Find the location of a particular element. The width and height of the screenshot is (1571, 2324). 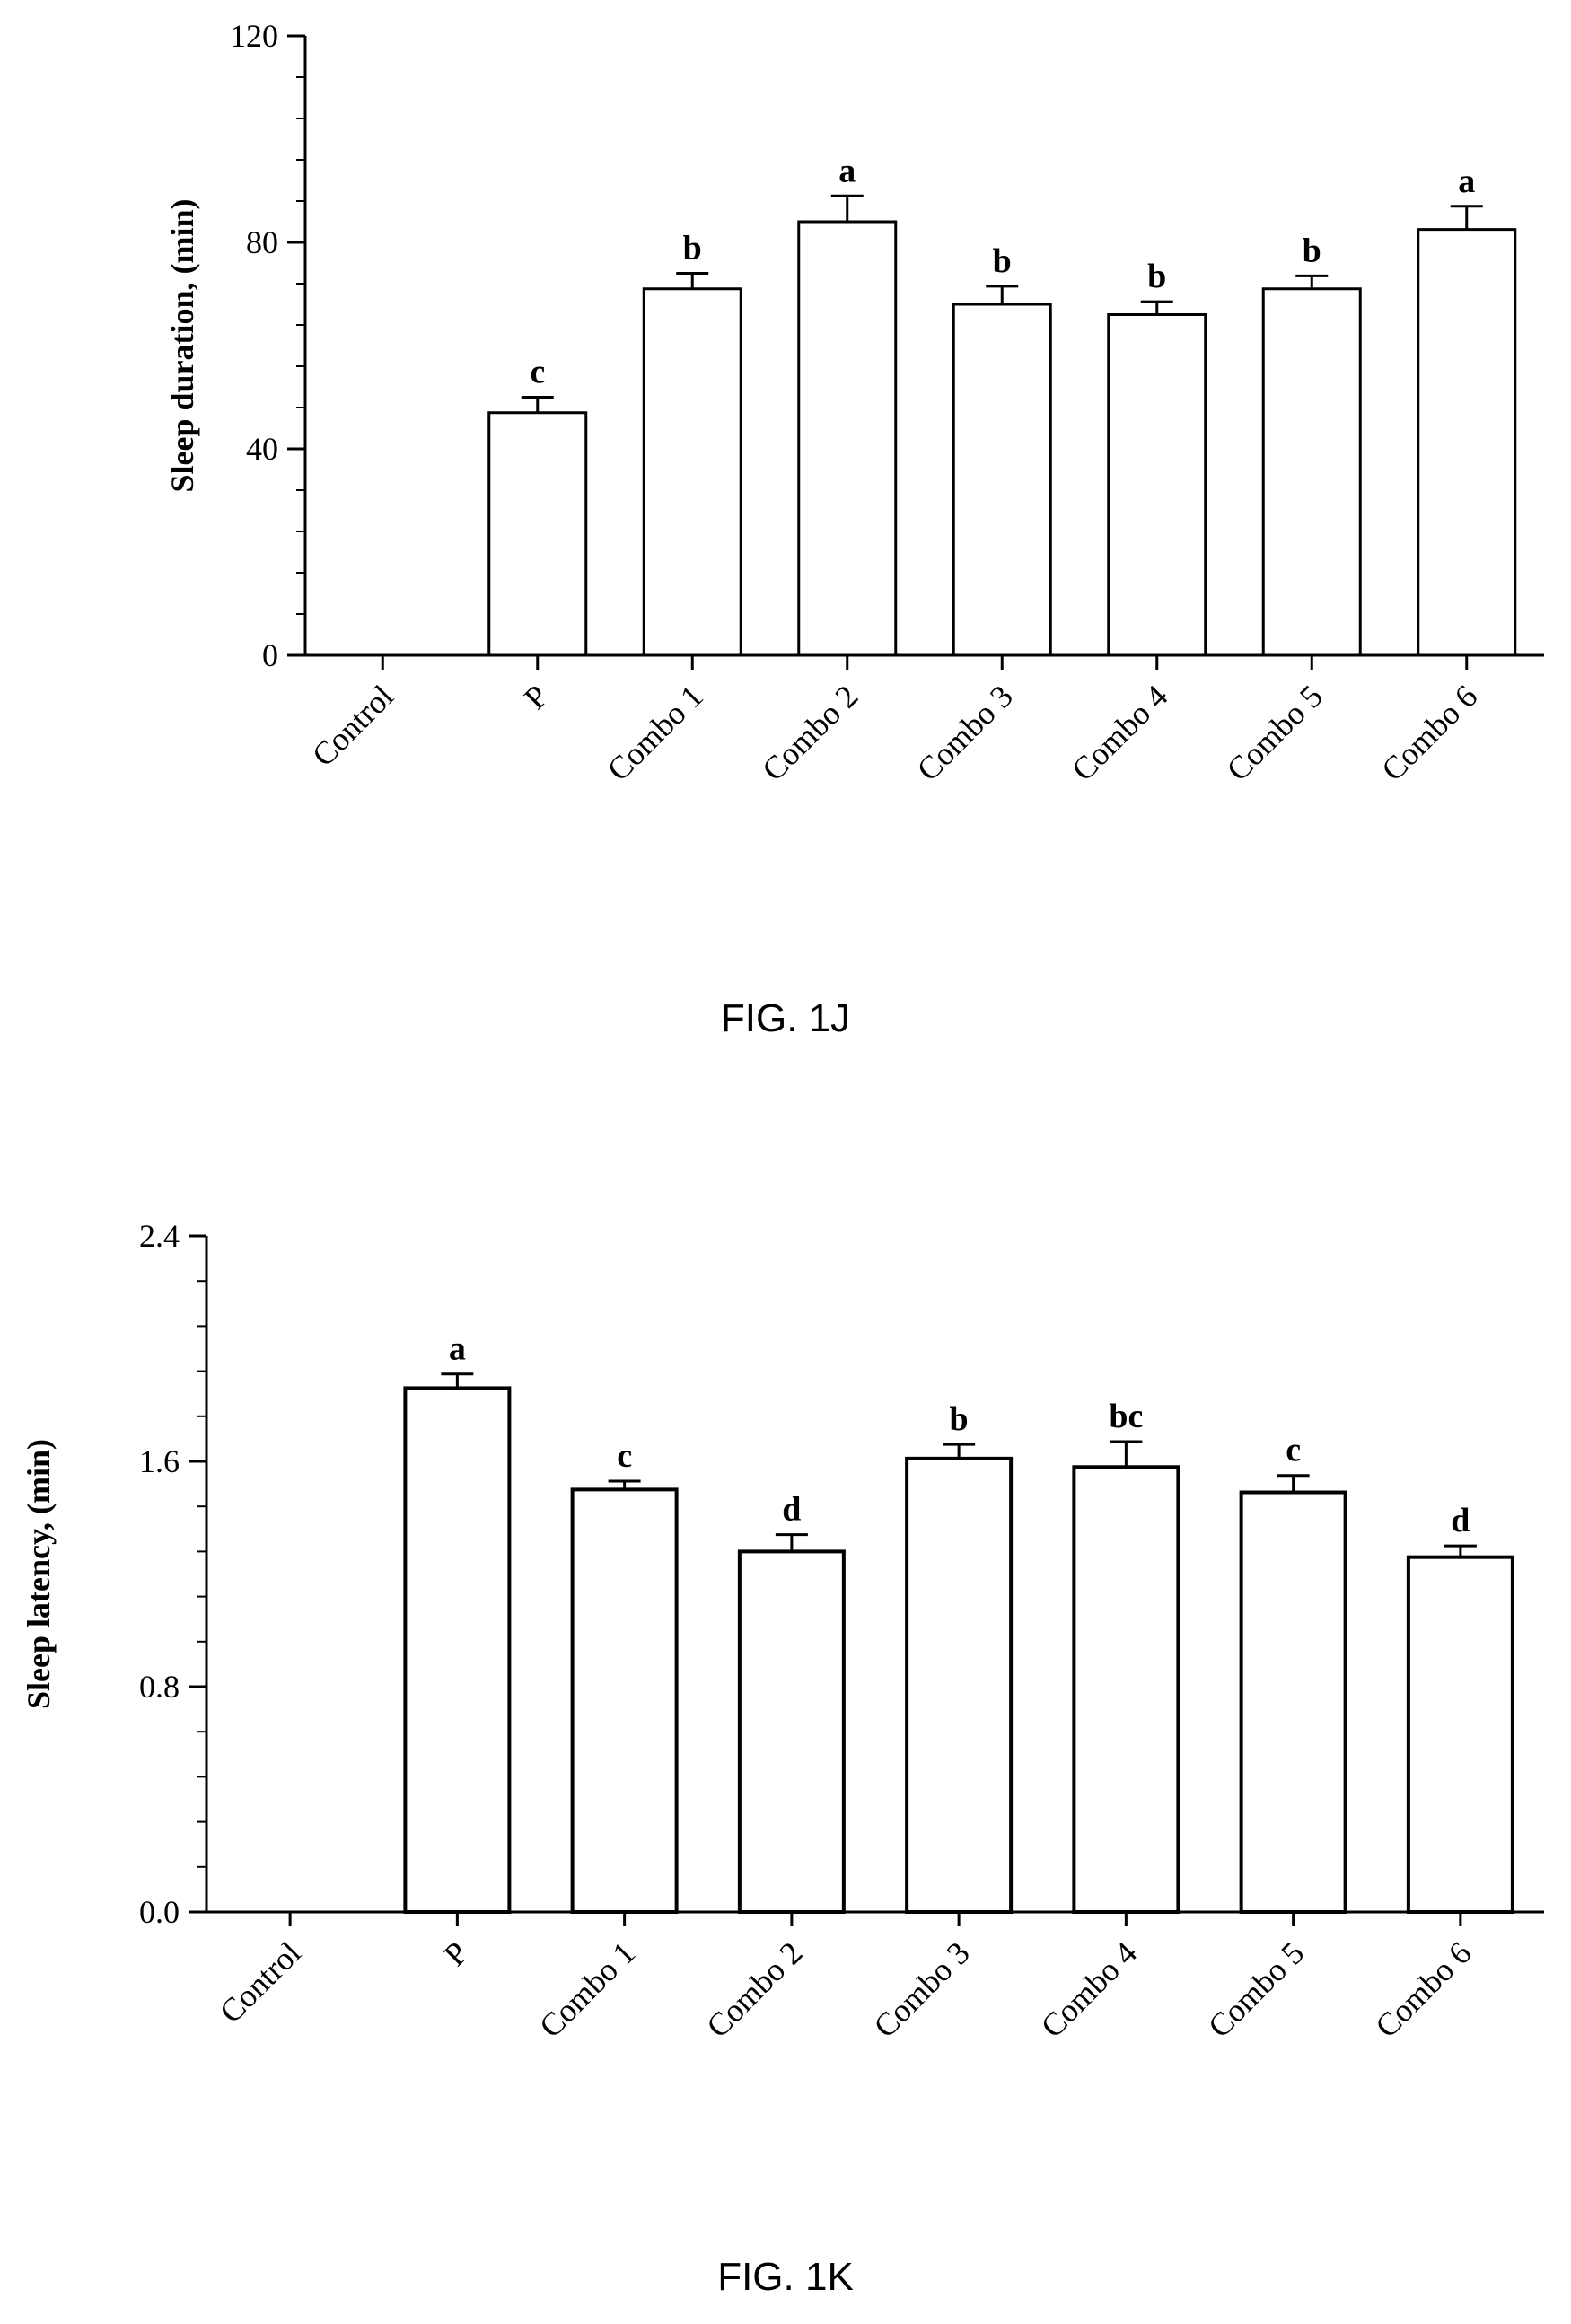

y-axis-label: Sleep latency, (min) is located at coordinates (39, 1574).